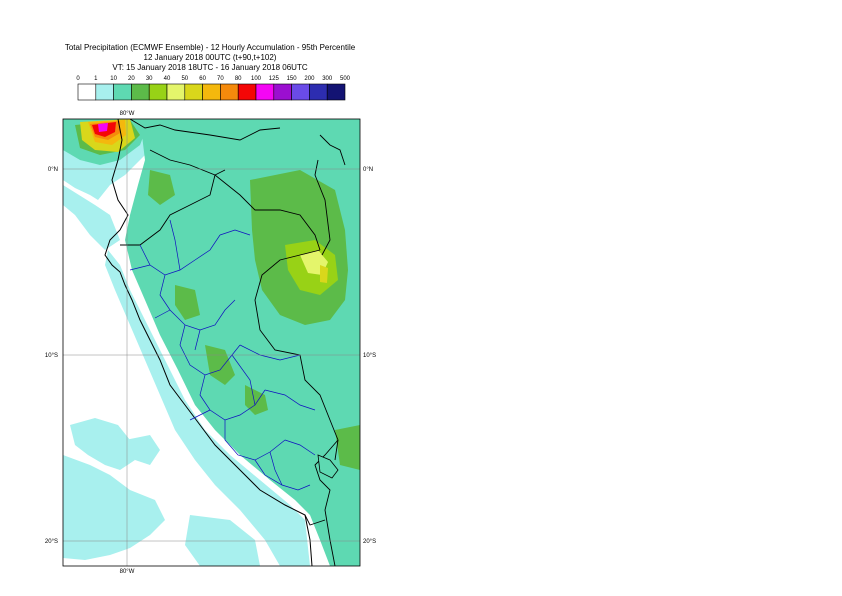 The height and width of the screenshot is (596, 842). Describe the element at coordinates (173, 207) in the screenshot. I see `border-ecuador-peru` at that location.